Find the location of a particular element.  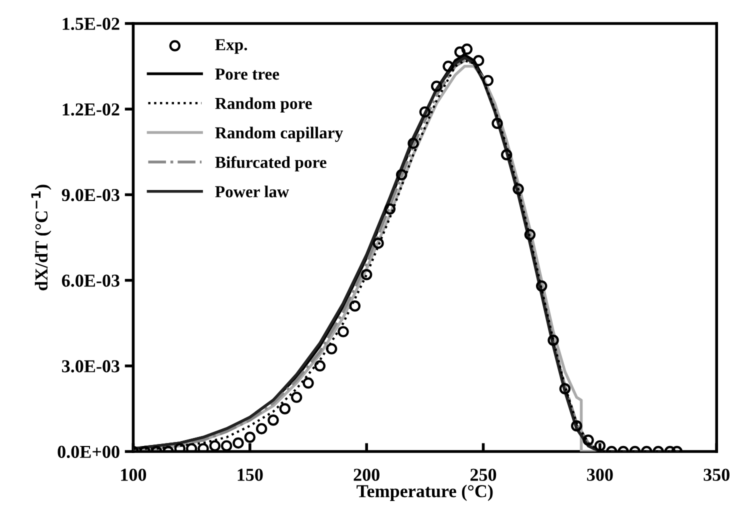

x-tick-label: 350 is located at coordinates (717, 474).